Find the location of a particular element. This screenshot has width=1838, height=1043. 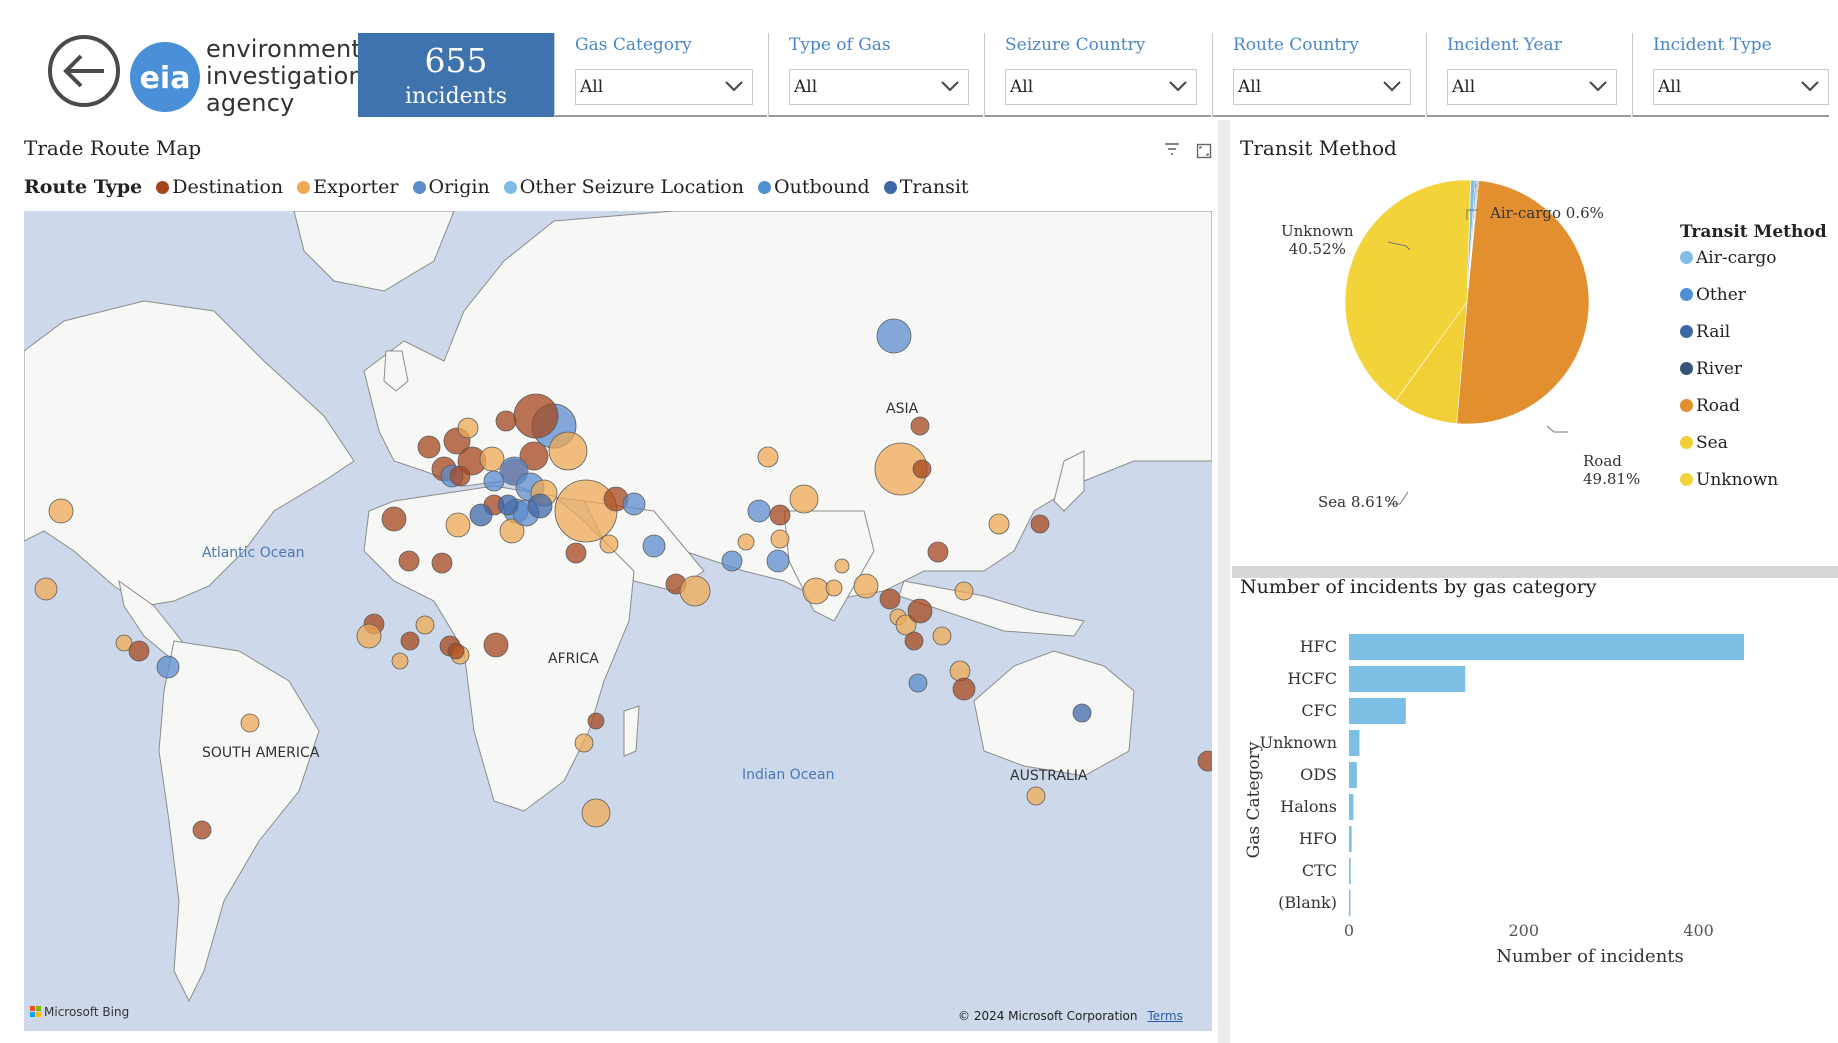

legend-item-transit: Transit is located at coordinates (926, 187).